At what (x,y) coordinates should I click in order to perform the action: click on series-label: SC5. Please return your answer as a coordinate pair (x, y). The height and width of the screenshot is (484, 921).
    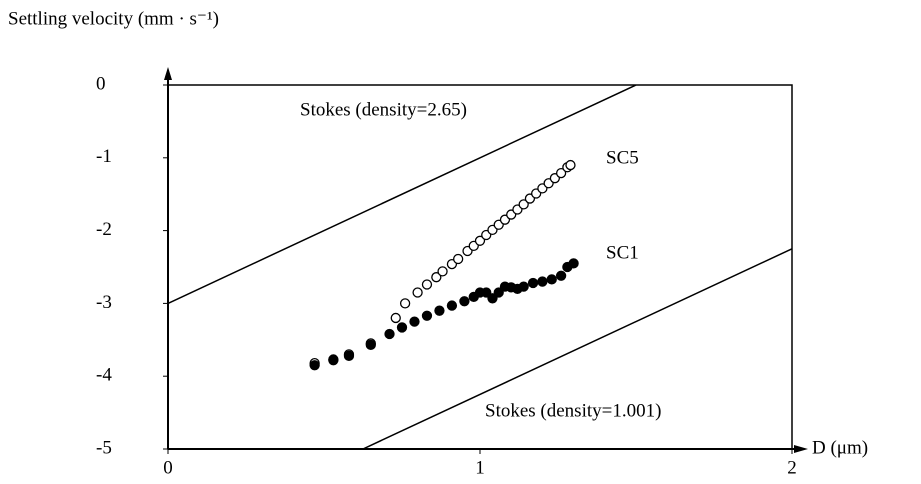
    Looking at the image, I should click on (622, 157).